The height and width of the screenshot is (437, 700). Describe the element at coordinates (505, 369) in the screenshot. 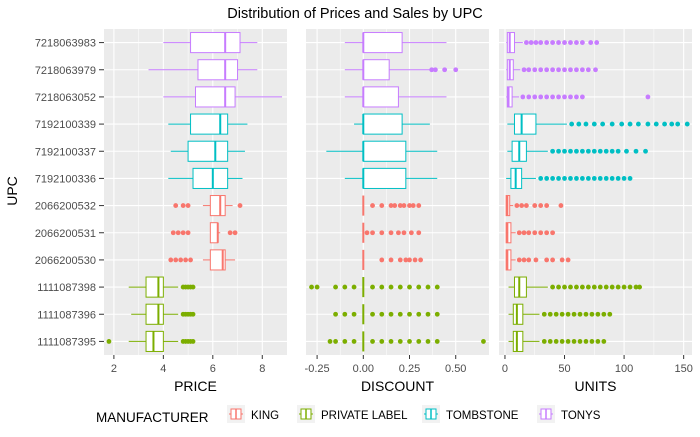

I see `x-tick-label: 0` at that location.